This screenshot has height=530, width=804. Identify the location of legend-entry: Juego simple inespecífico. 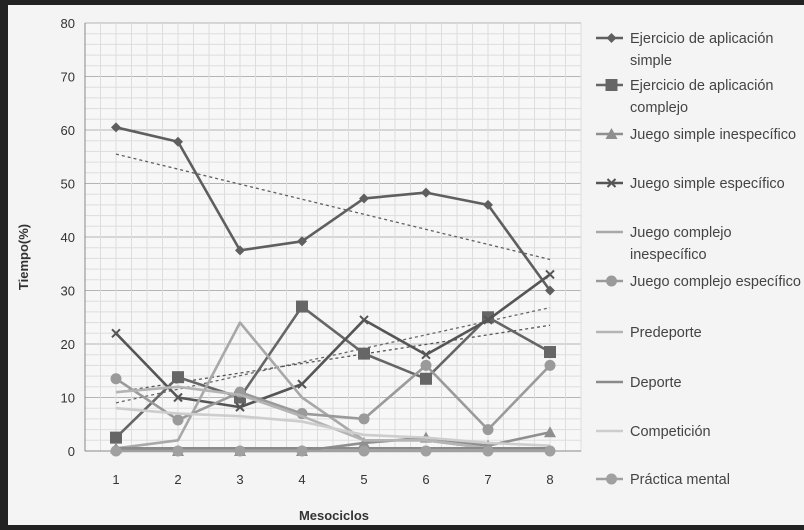
(696, 135).